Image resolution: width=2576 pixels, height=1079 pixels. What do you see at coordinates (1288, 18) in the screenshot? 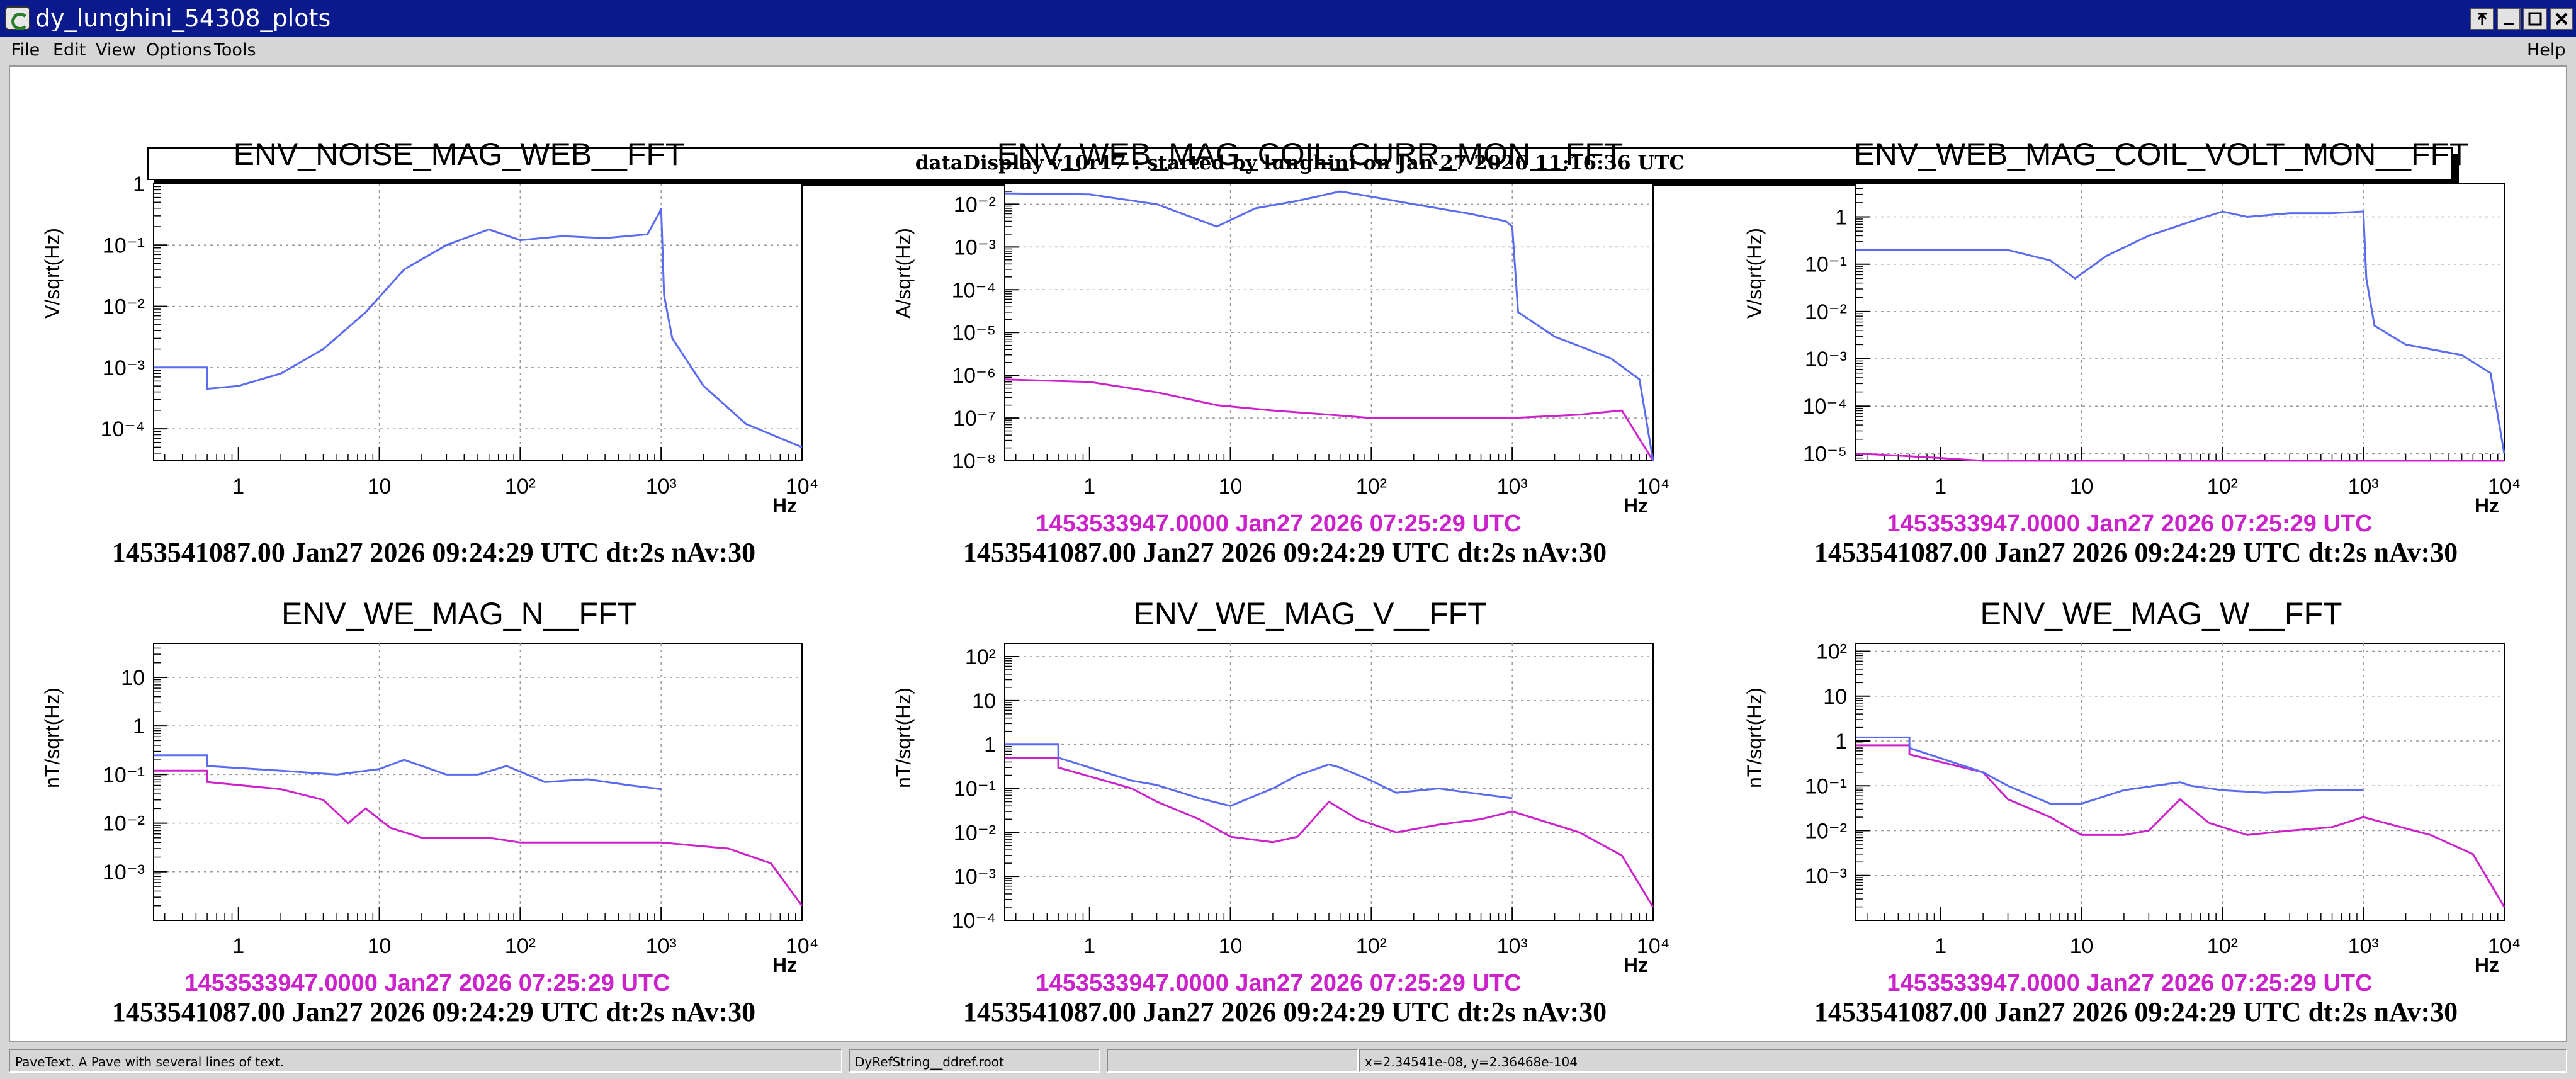
I see `window-titlebar: dy_lunghini_54308_plots` at bounding box center [1288, 18].